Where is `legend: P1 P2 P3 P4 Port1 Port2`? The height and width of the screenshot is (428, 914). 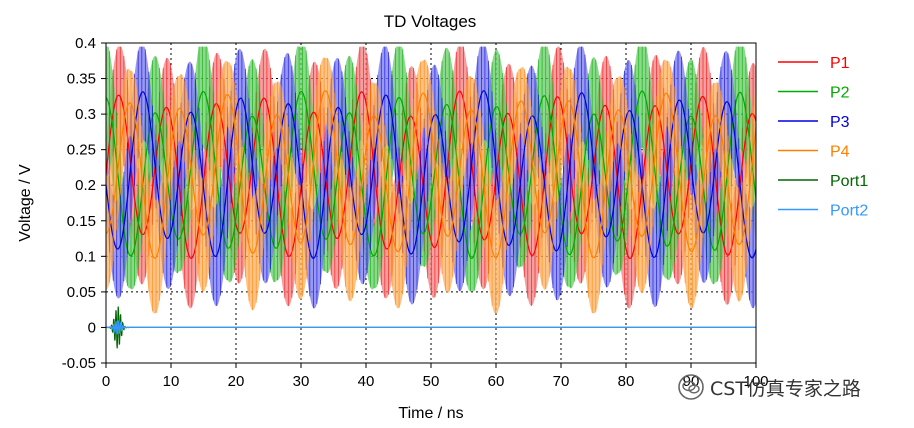
legend: P1 P2 P3 P4 Port1 Port2 is located at coordinates (823, 137).